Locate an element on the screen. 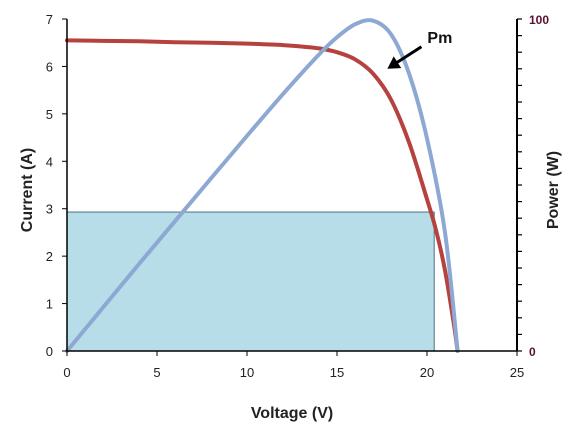 This screenshot has width=571, height=426. y-axis-left-title: Current (A) is located at coordinates (27, 190).